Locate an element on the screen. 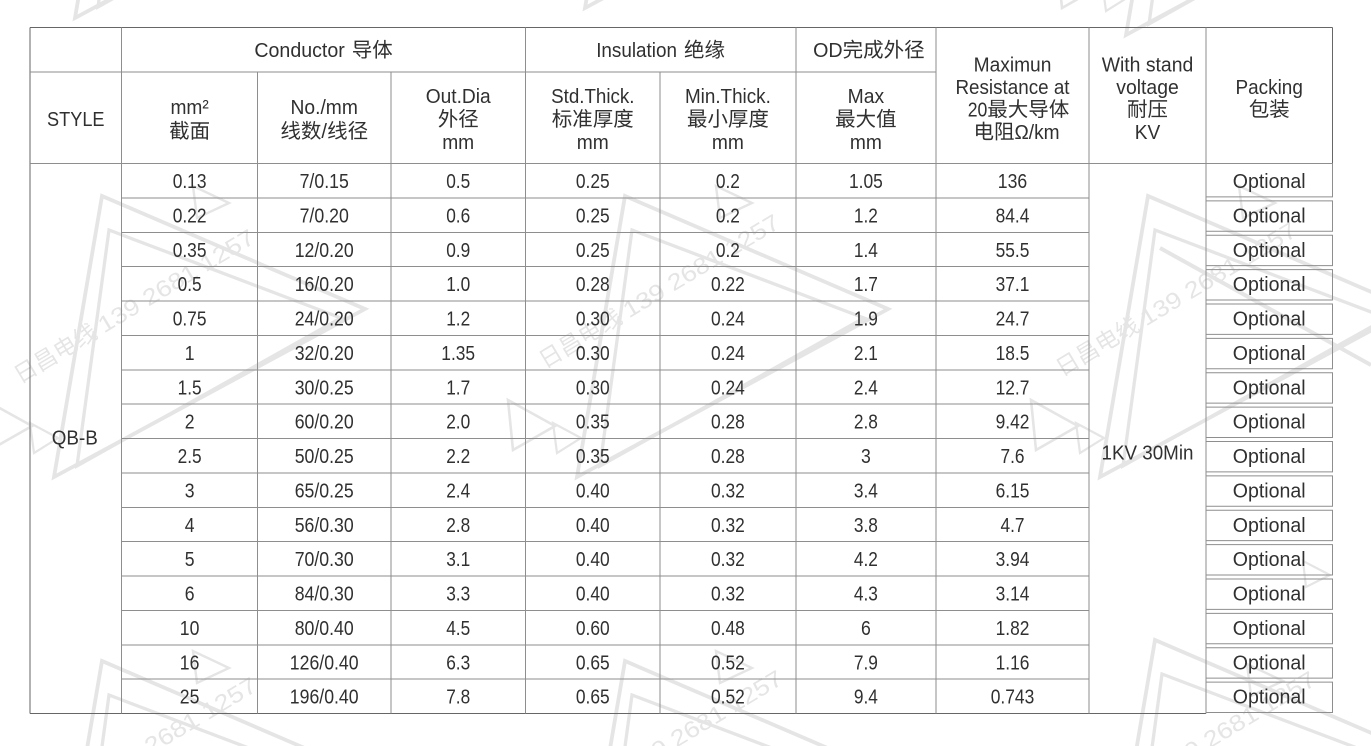 This screenshot has height=746, width=1371. svg-text: 7/0.15 is located at coordinates (324, 181).